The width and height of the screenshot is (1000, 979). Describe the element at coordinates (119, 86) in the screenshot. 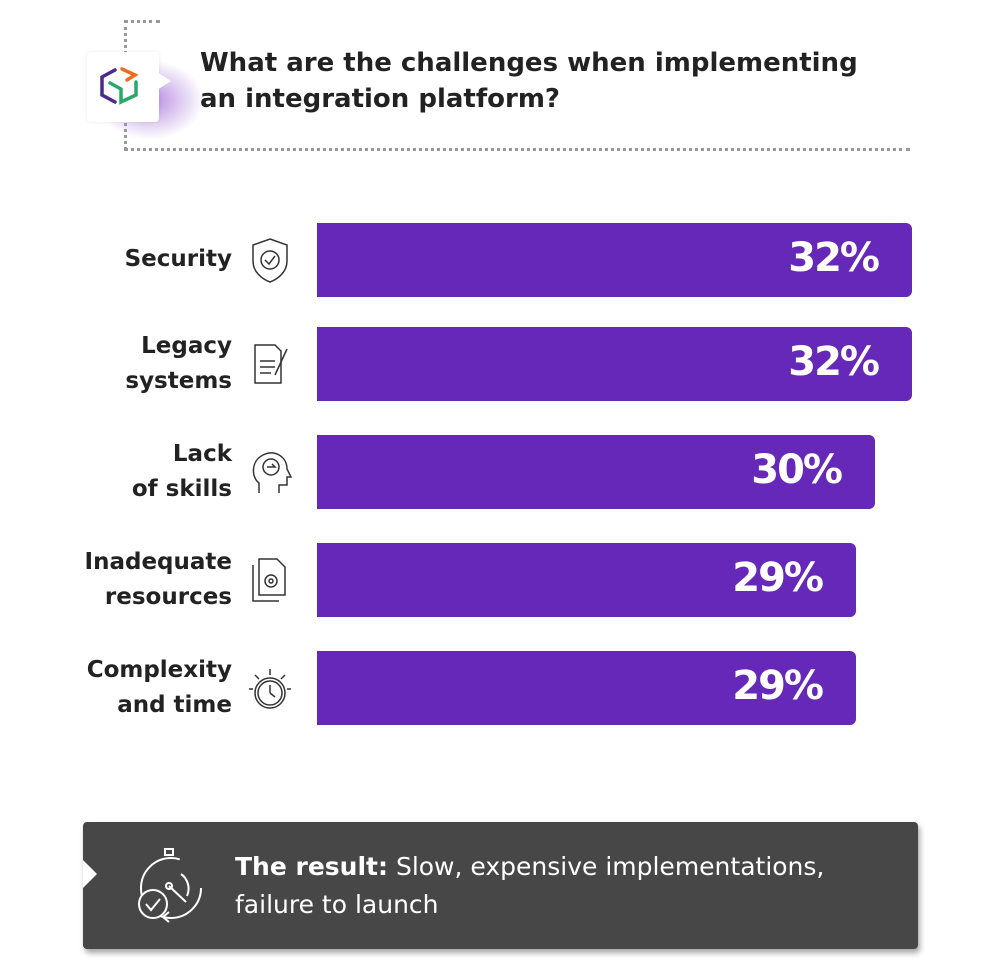

I see `cube-icon` at that location.